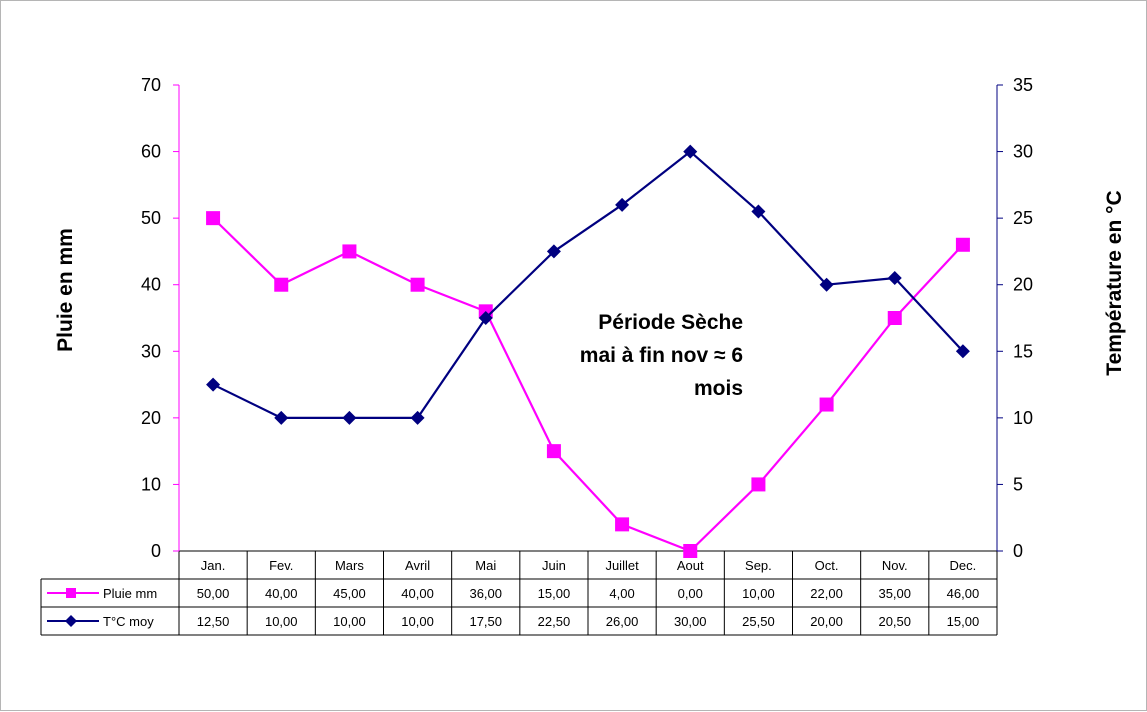  What do you see at coordinates (213, 621) in the screenshot?
I see `table-cell-value: 12,50` at bounding box center [213, 621].